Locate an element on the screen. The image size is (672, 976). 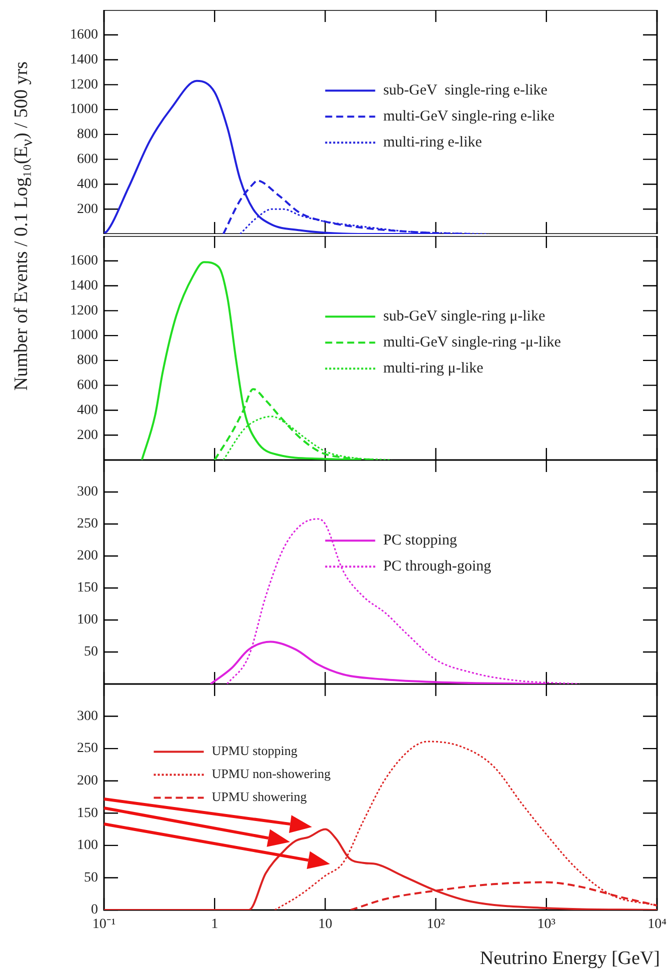
x-tick-label: 10 is located at coordinates (325, 924).